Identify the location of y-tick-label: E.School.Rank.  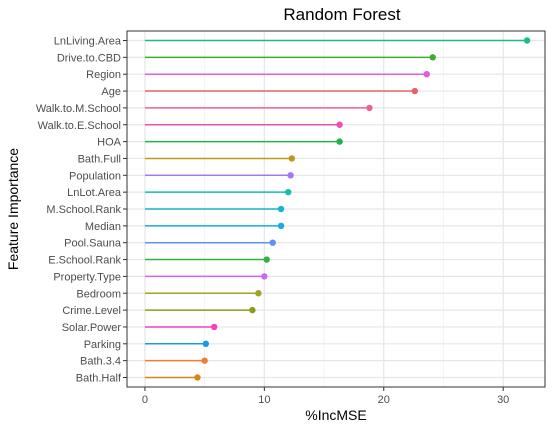
(84, 261).